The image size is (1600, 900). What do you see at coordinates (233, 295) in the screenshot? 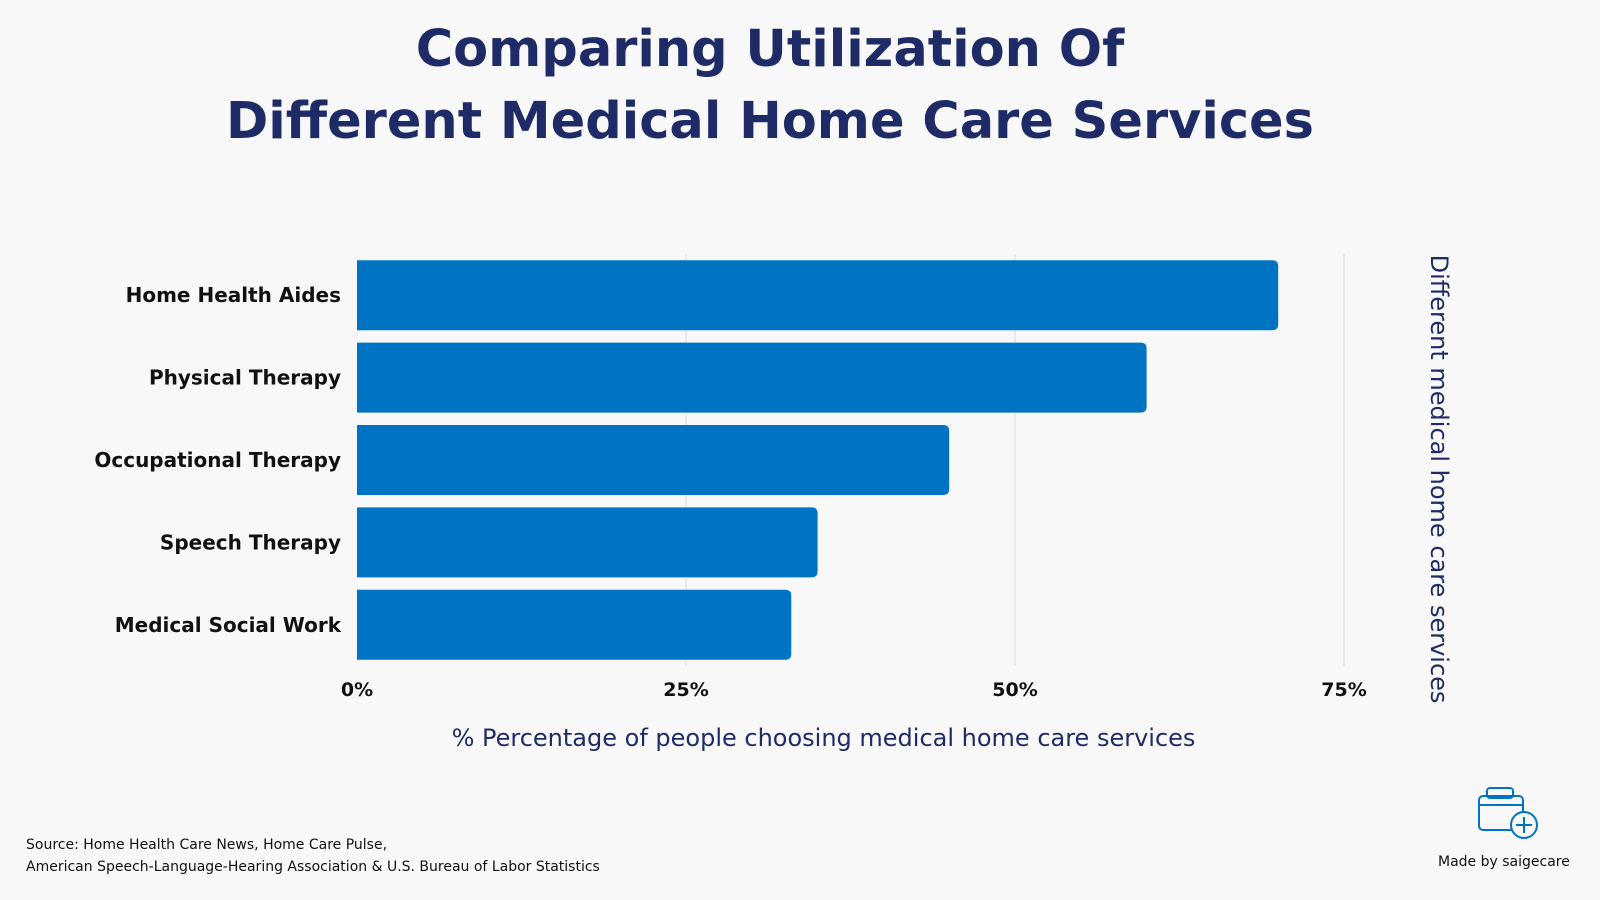
I see `category-label: Home Health Aides` at bounding box center [233, 295].